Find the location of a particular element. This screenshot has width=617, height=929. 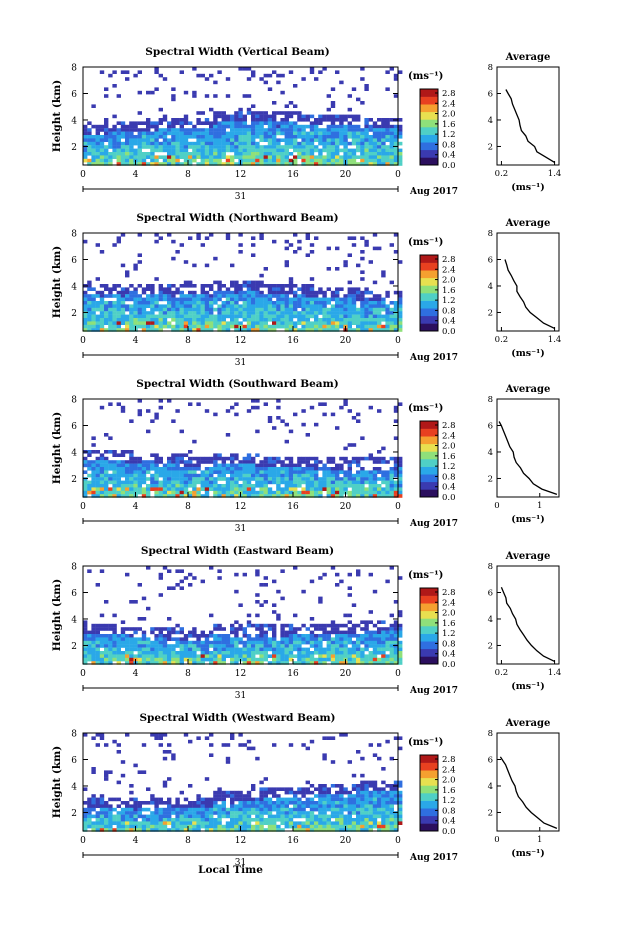

colorbar-swatch is located at coordinates (429, 660).